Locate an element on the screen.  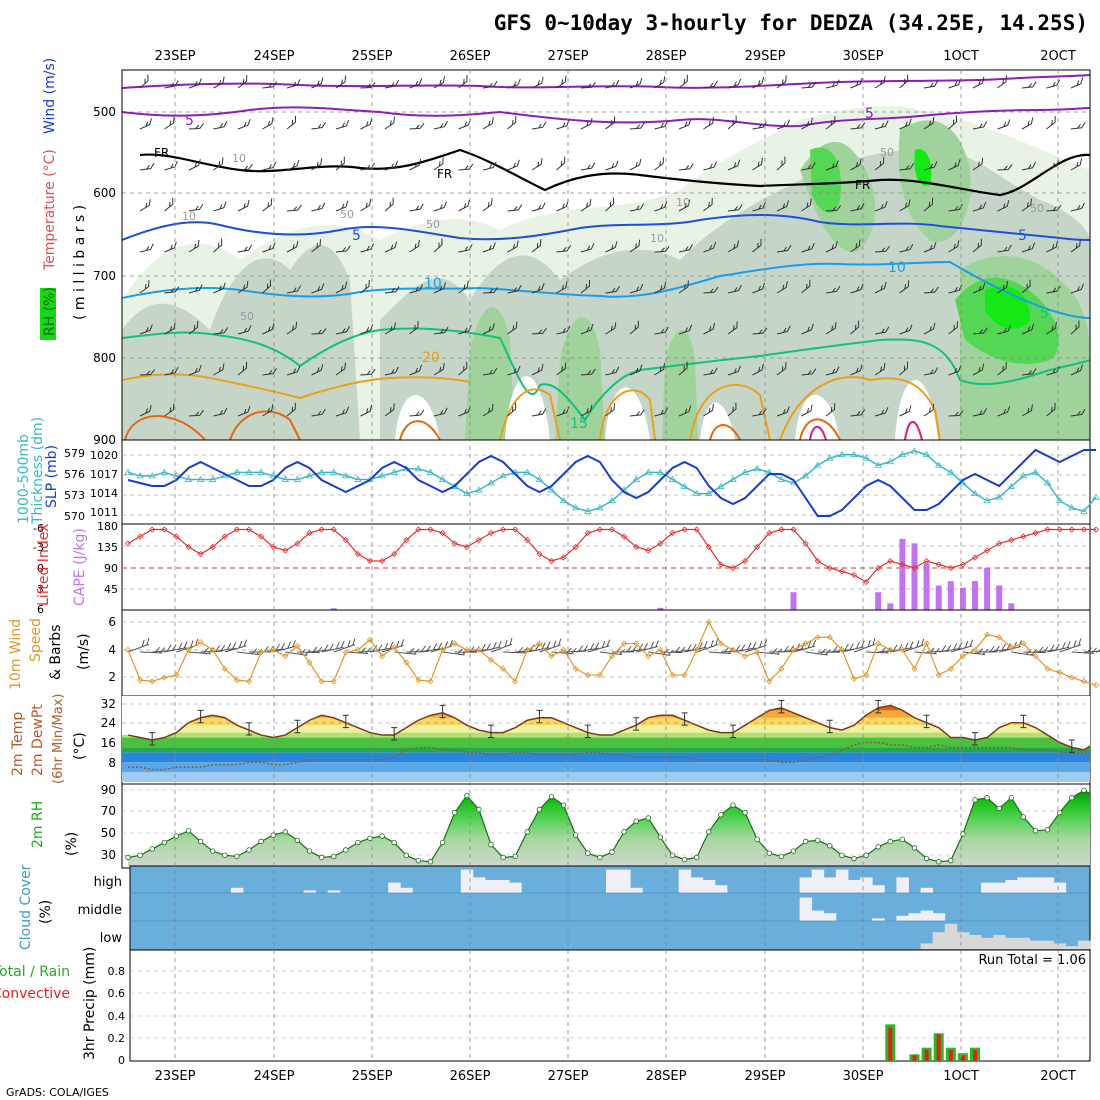
contour-label-10: 10 is located at coordinates (433, 284).